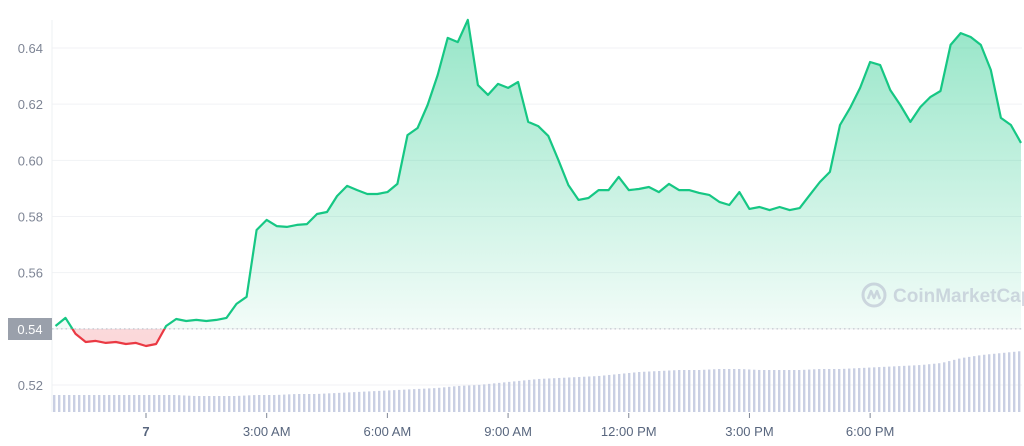 The width and height of the screenshot is (1024, 446). I want to click on y-tick-label: 0.62, so click(30, 104).